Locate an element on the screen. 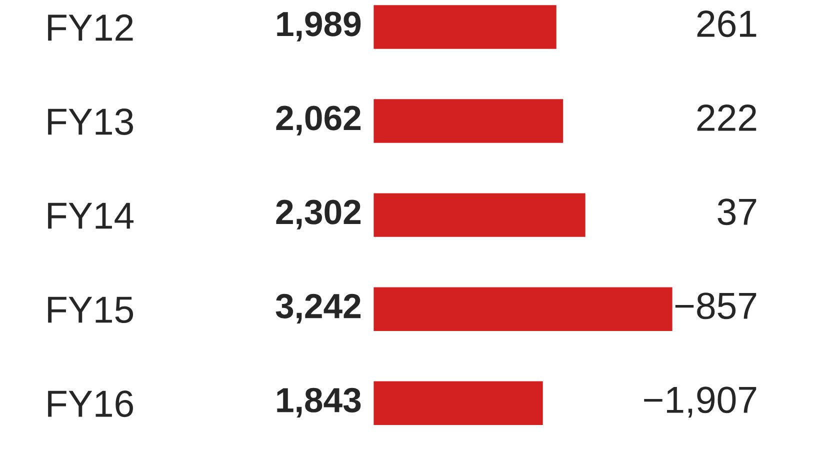 The image size is (826, 465). data-label: 2,302 is located at coordinates (318, 215).